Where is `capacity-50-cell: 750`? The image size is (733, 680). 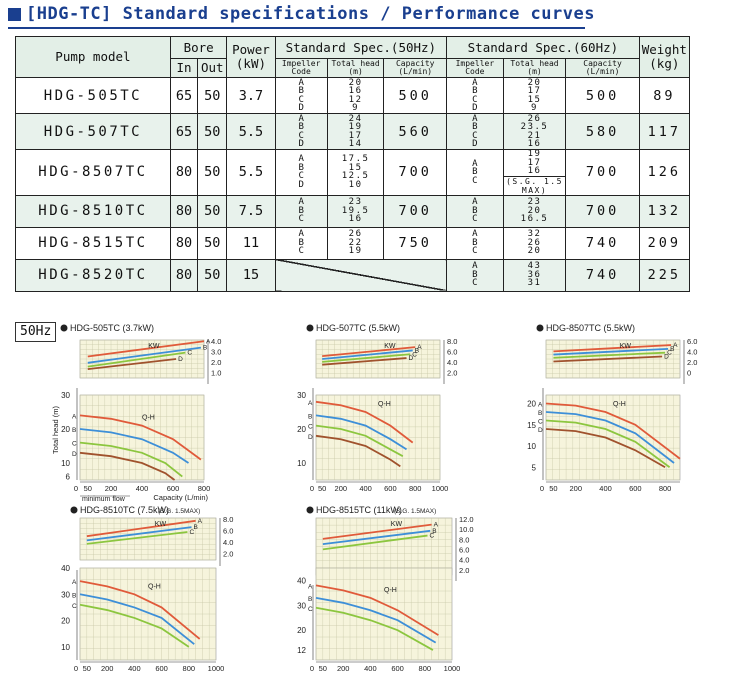
capacity-50-cell: 750 is located at coordinates (415, 243).